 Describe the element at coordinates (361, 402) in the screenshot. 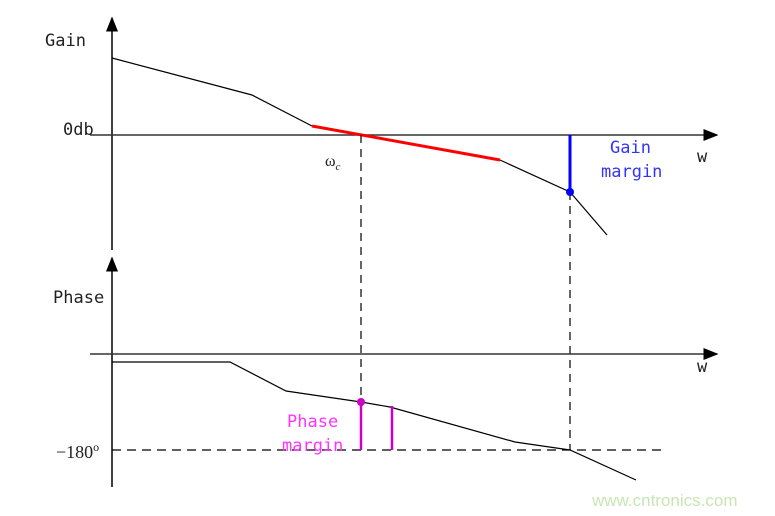

I see `phase-margin-dot` at that location.